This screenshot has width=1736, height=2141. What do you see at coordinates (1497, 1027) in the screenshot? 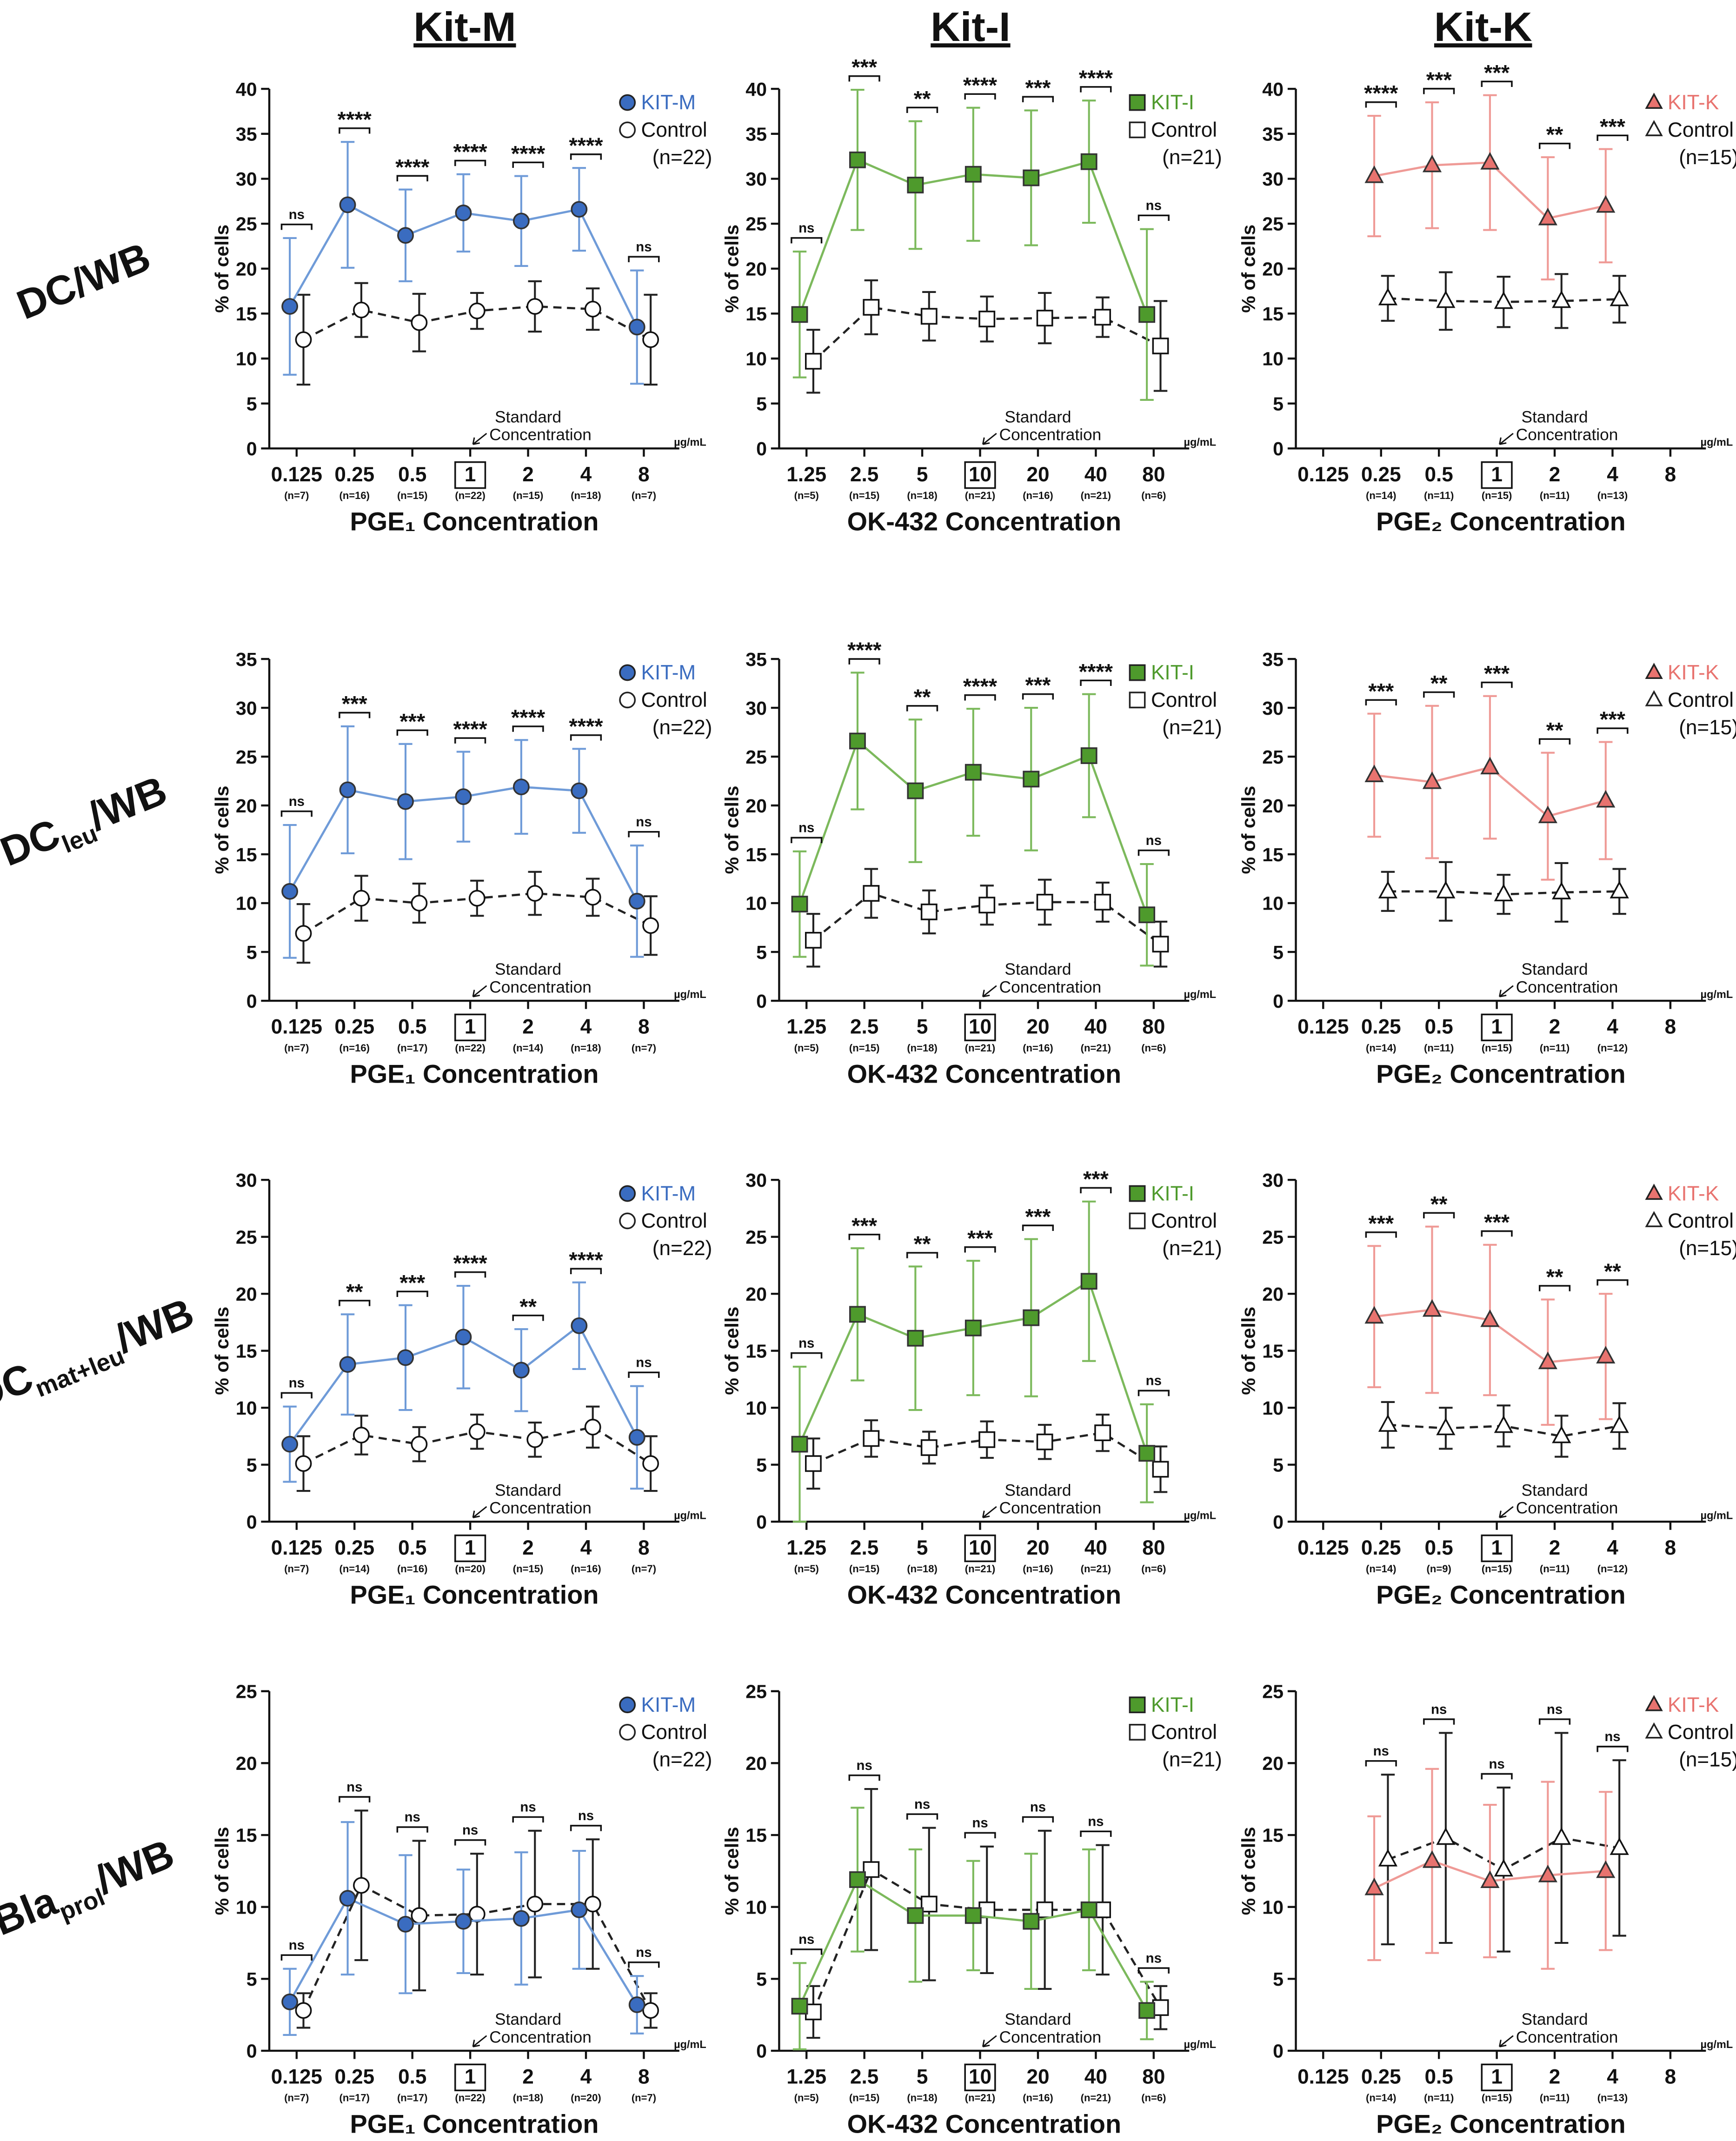
I see `standard-box` at bounding box center [1497, 1027].